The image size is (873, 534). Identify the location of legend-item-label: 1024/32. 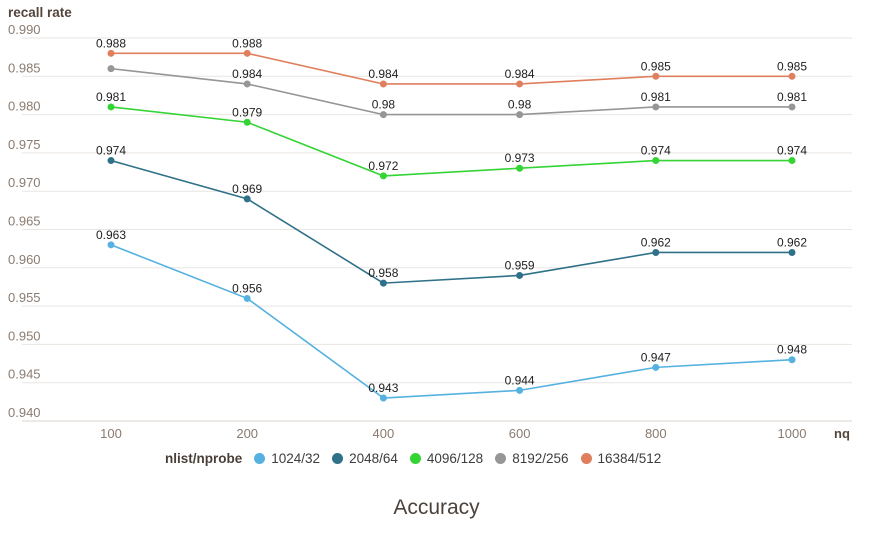
(296, 458).